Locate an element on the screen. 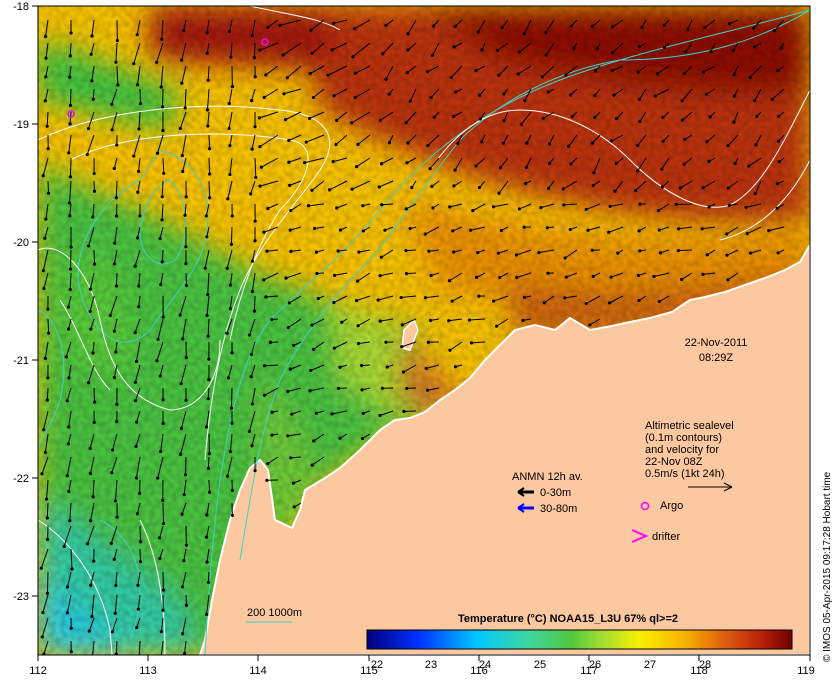  svg-text: Argo is located at coordinates (671, 506).